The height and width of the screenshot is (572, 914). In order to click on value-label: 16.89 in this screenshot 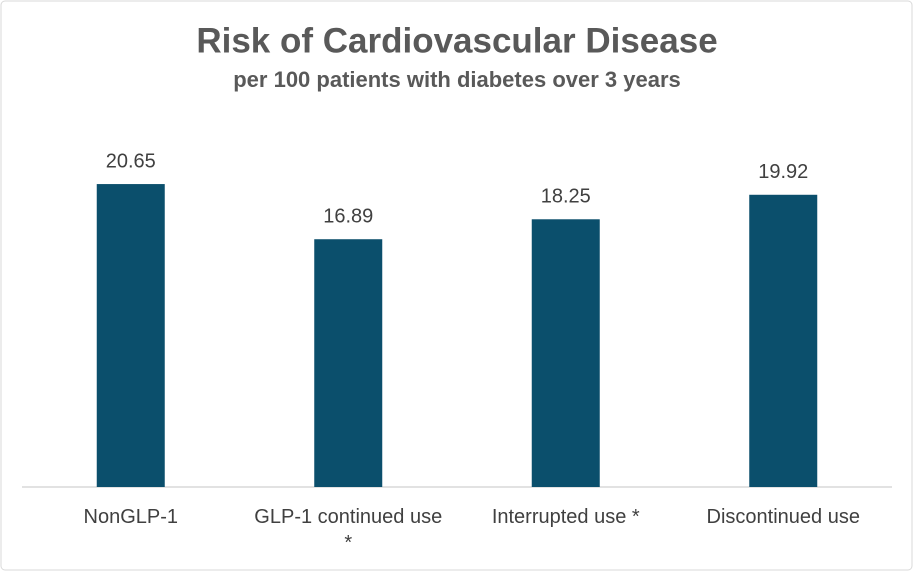, I will do `click(348, 217)`.